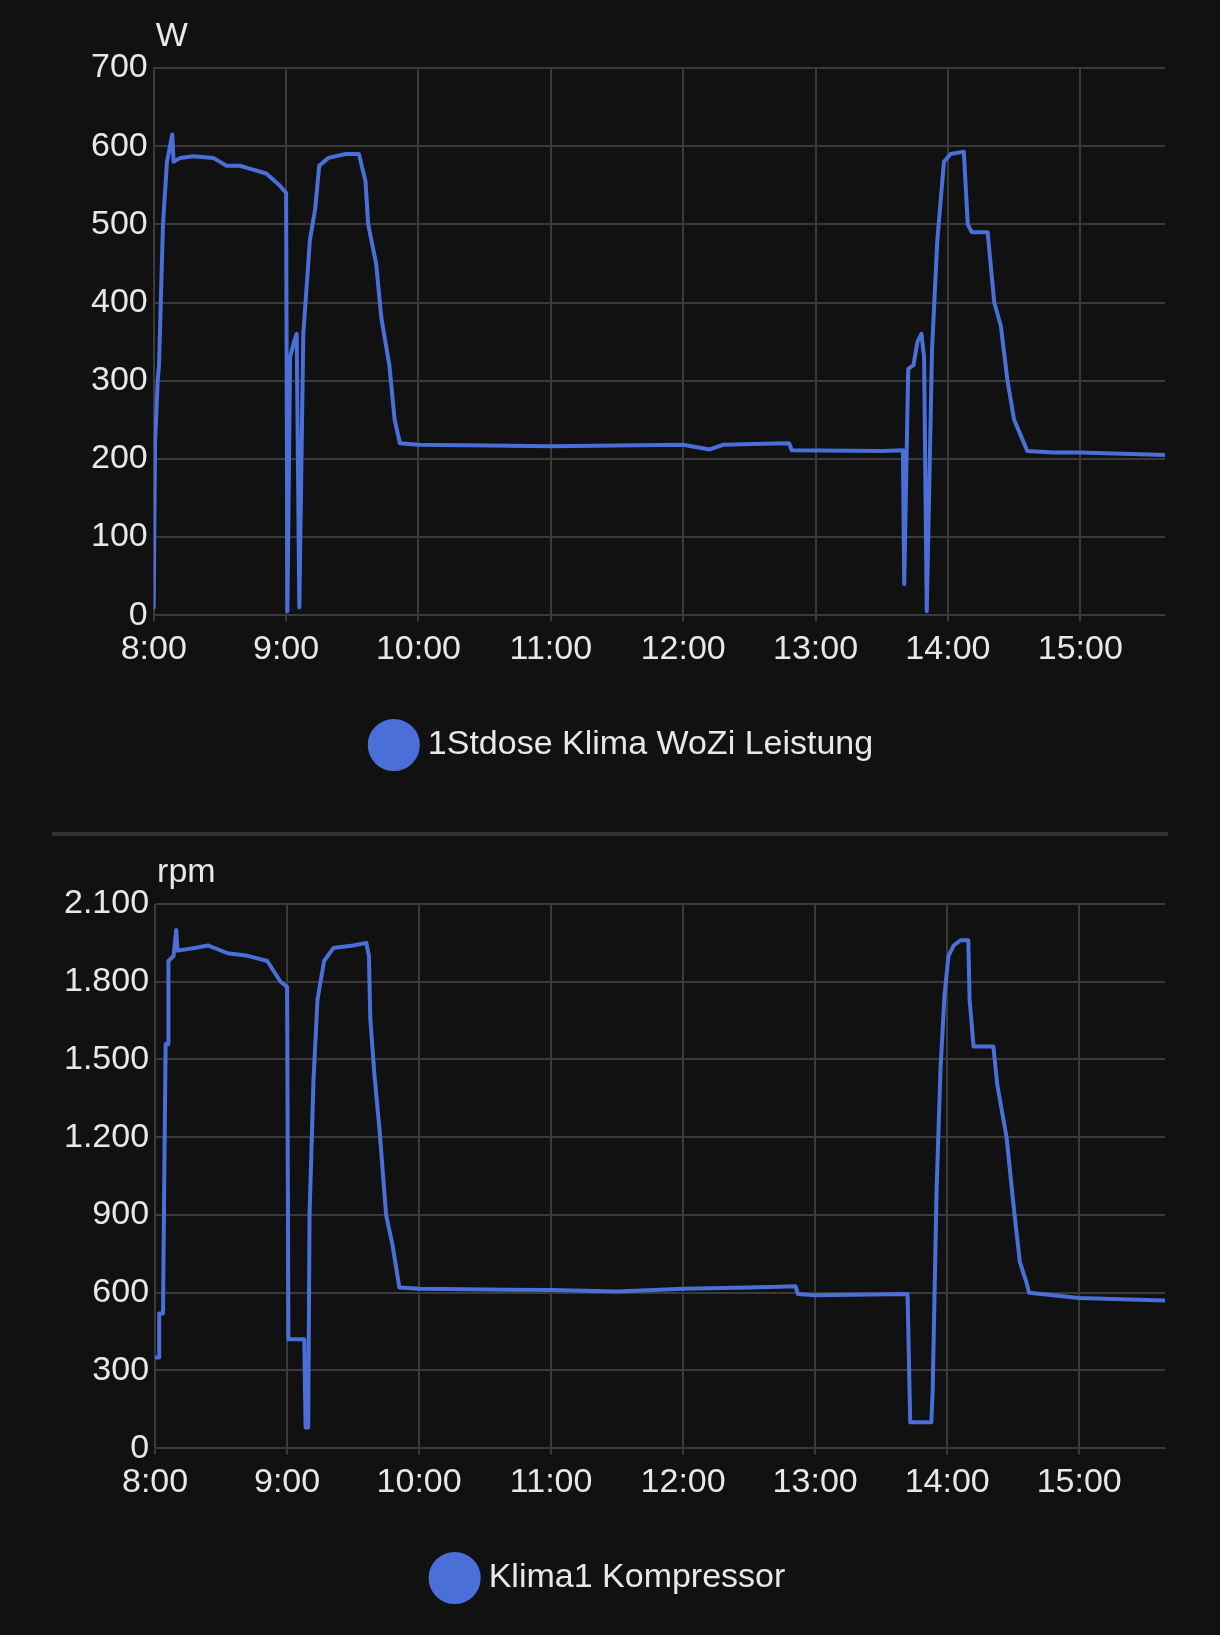  Describe the element at coordinates (119, 221) in the screenshot. I see `y-tick-label: 500` at that location.